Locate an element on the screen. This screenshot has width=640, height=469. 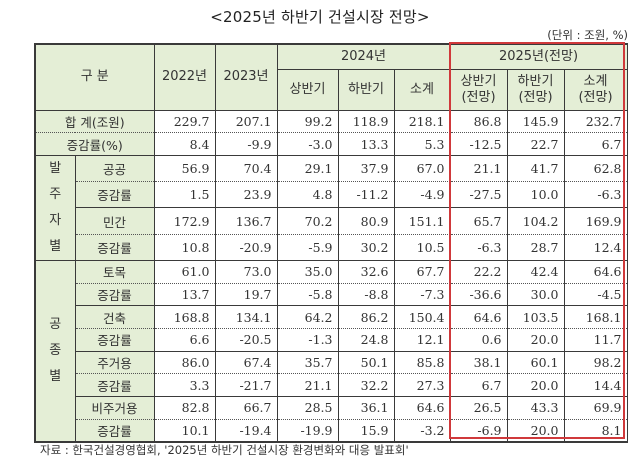
cell: 104.2 is located at coordinates (535, 221).